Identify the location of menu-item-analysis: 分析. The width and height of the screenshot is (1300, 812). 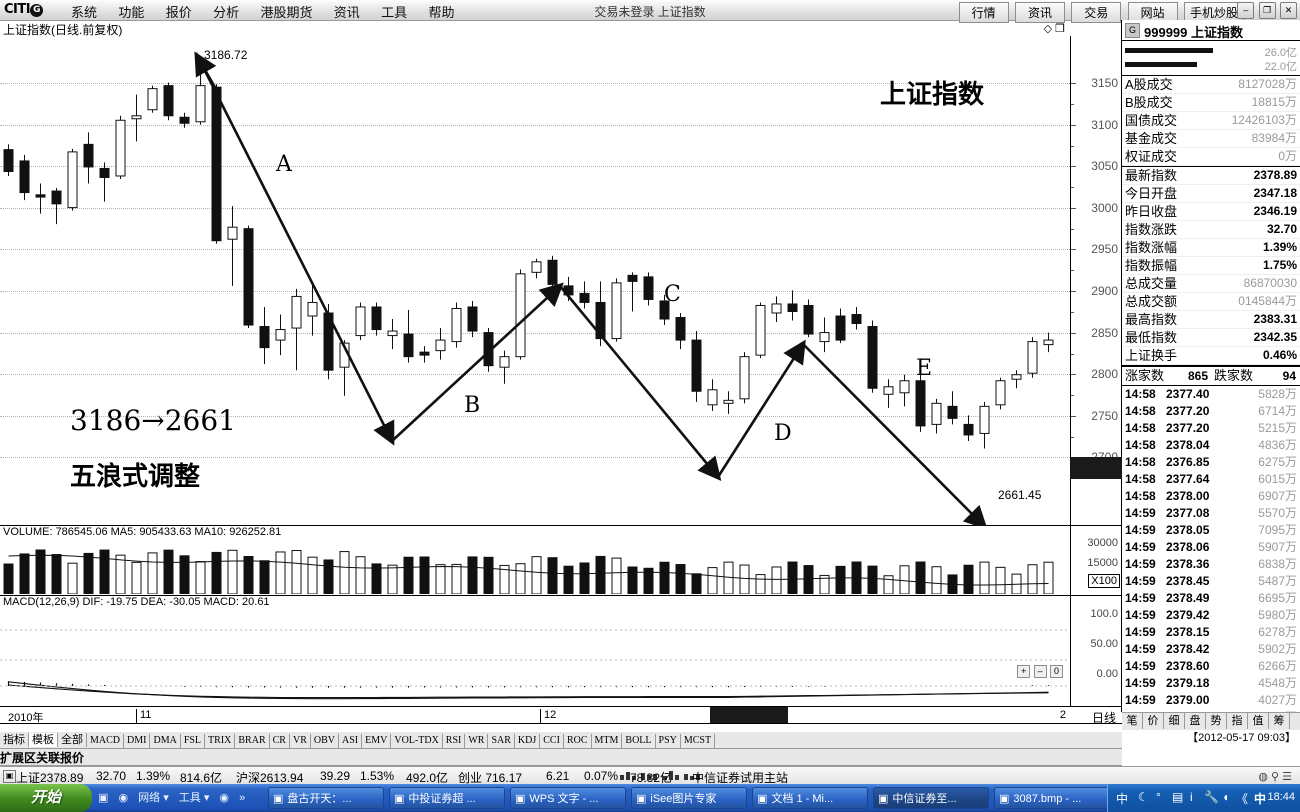
(226, 12).